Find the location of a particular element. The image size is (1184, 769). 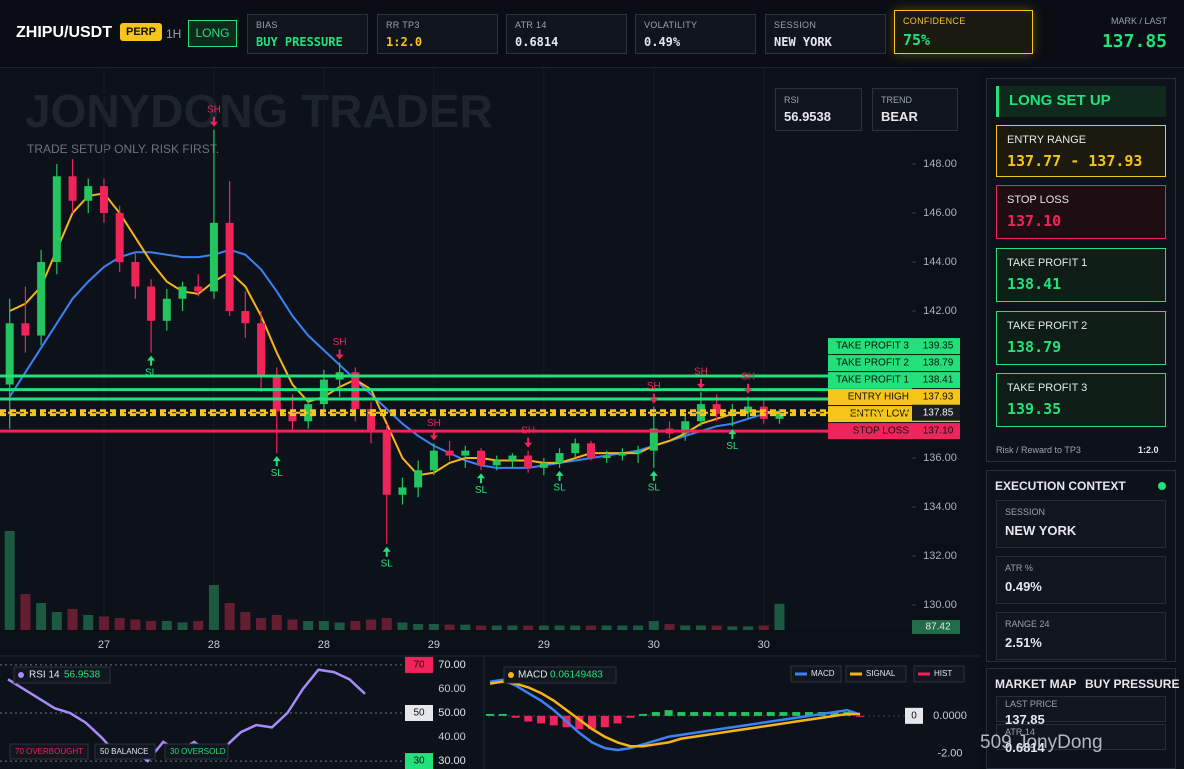

stat-value: 0.49% is located at coordinates (662, 42).